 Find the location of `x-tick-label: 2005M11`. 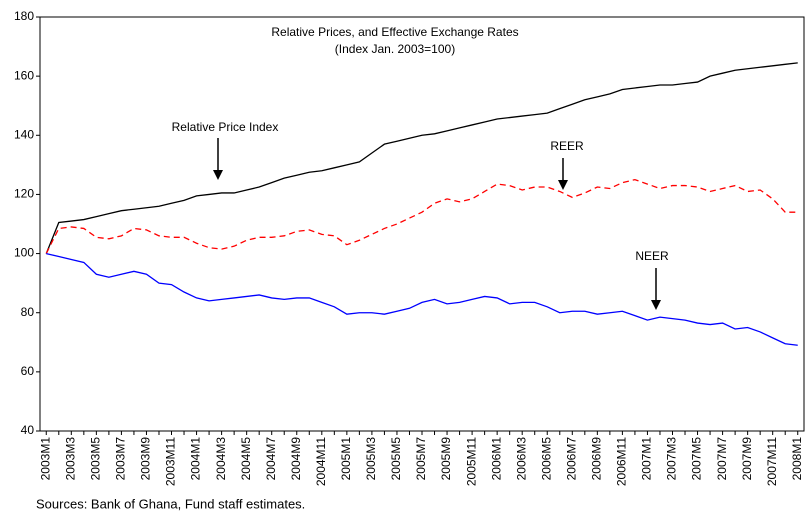

x-tick-label: 2005M11 is located at coordinates (471, 461).